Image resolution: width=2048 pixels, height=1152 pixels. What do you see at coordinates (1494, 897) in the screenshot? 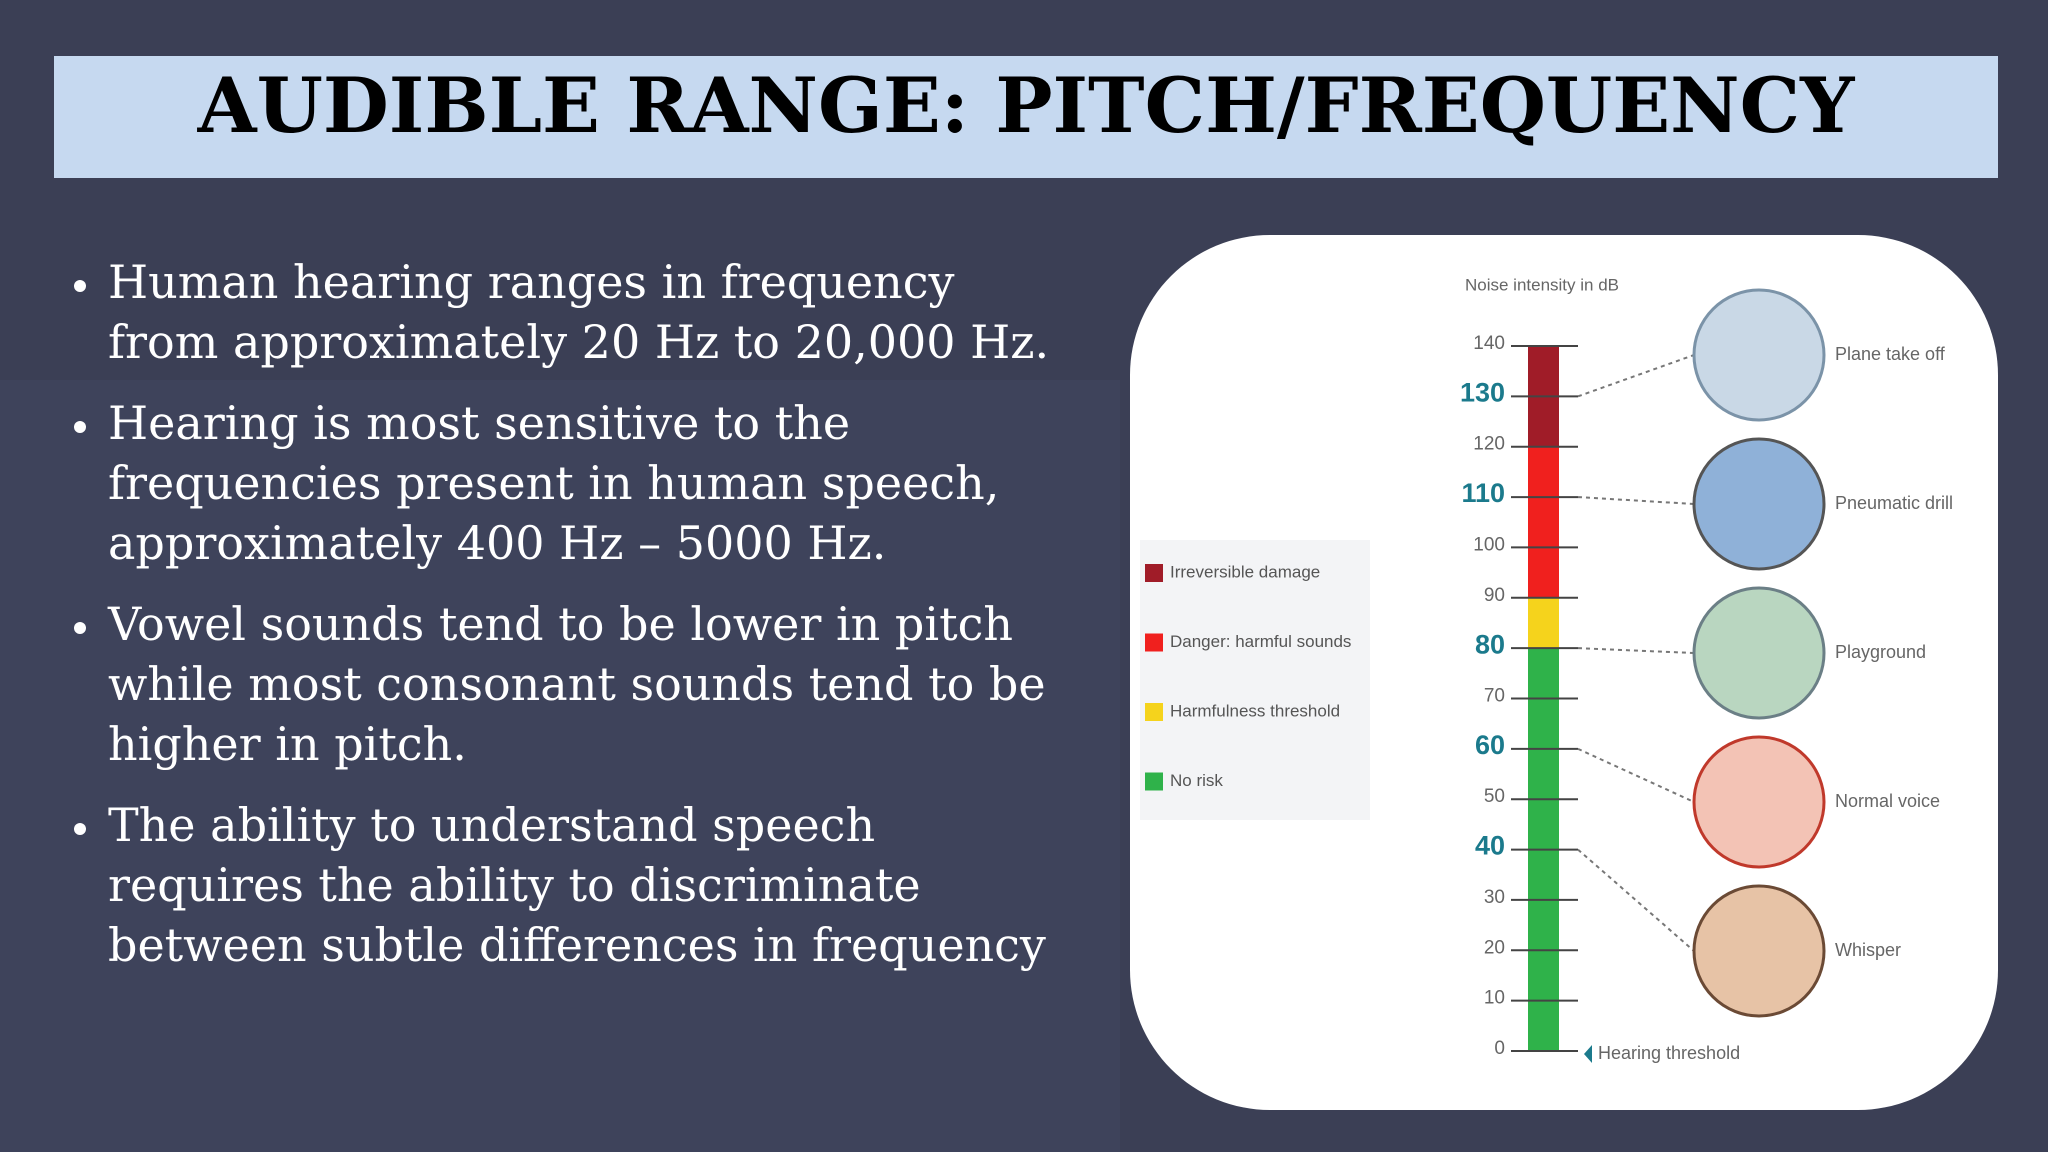
I see `tick-label: 30` at bounding box center [1494, 897].